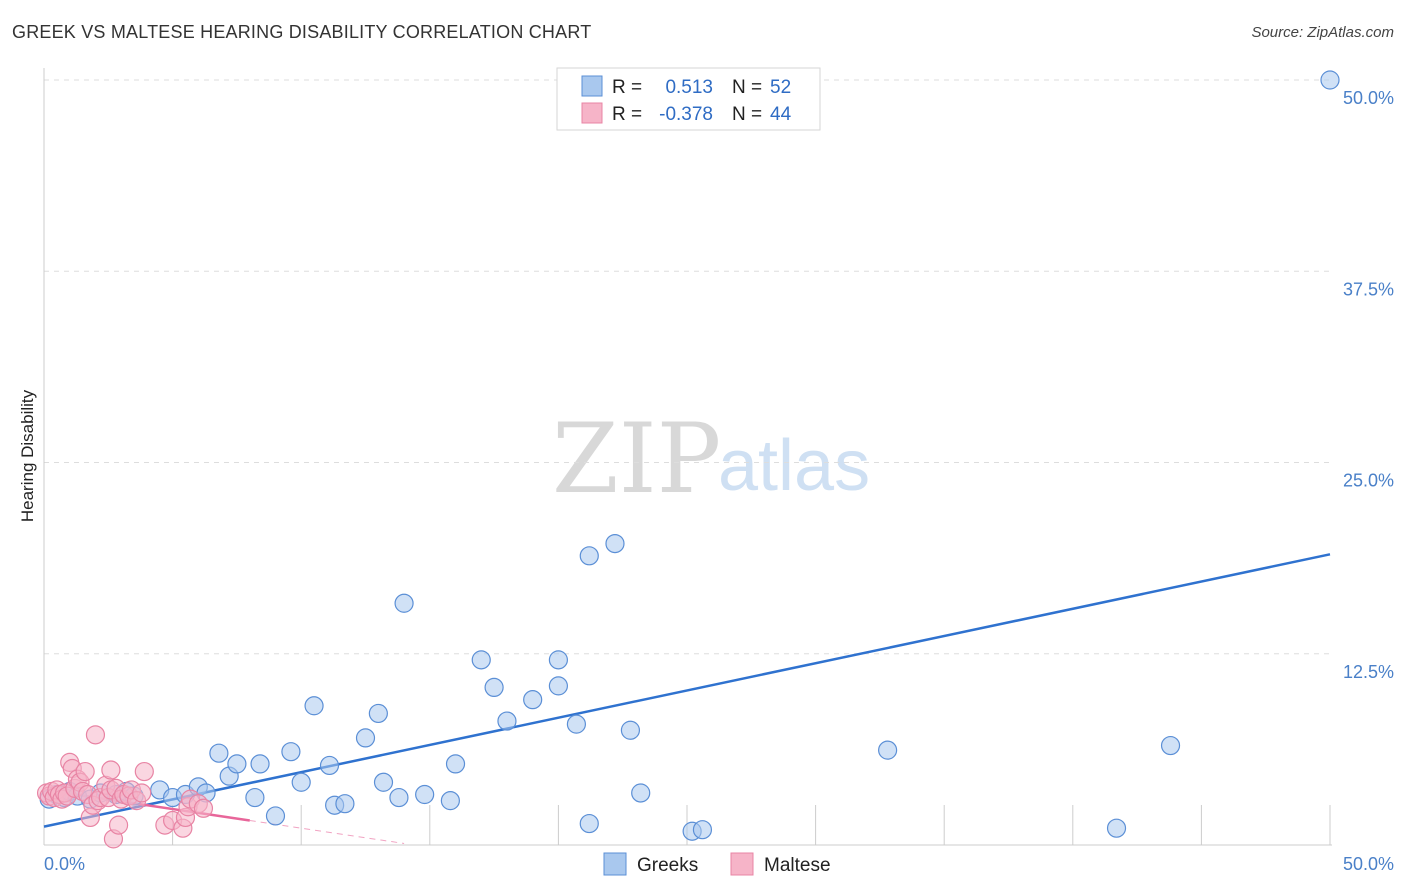 The height and width of the screenshot is (892, 1406). What do you see at coordinates (592, 86) in the screenshot?
I see `stats-legend-swatch-greeks` at bounding box center [592, 86].